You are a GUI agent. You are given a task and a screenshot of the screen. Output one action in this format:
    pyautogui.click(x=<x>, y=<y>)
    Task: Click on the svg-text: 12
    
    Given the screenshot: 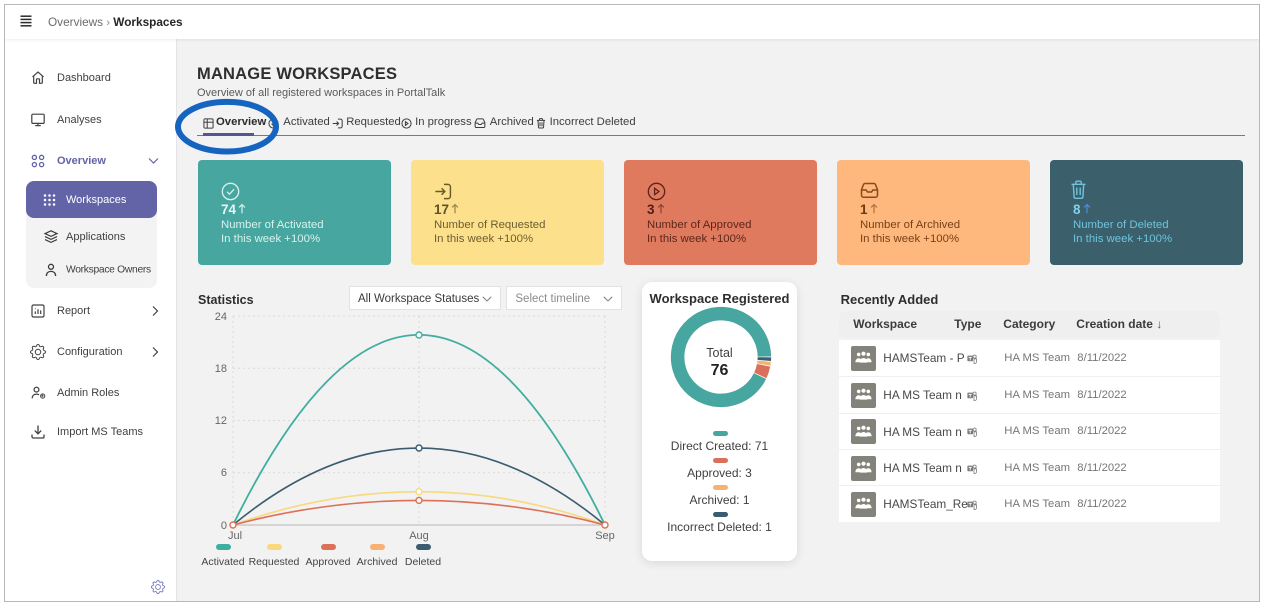 What is the action you would take?
    pyautogui.click(x=221, y=421)
    